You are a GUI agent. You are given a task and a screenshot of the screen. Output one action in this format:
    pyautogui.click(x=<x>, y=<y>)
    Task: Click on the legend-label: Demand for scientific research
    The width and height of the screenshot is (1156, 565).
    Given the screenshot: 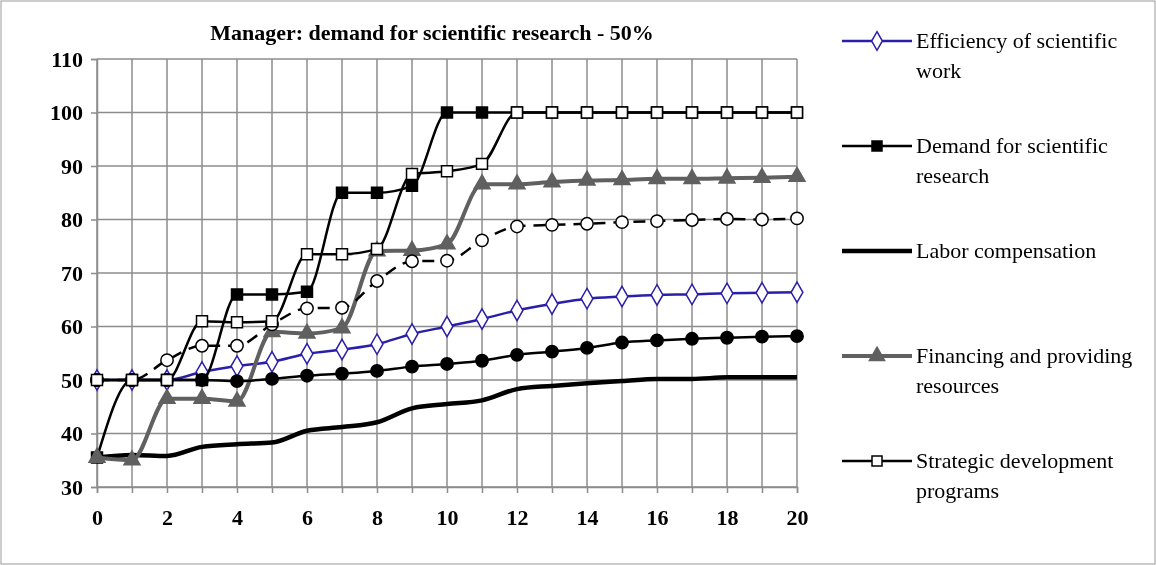 What is the action you would take?
    pyautogui.click(x=1012, y=160)
    